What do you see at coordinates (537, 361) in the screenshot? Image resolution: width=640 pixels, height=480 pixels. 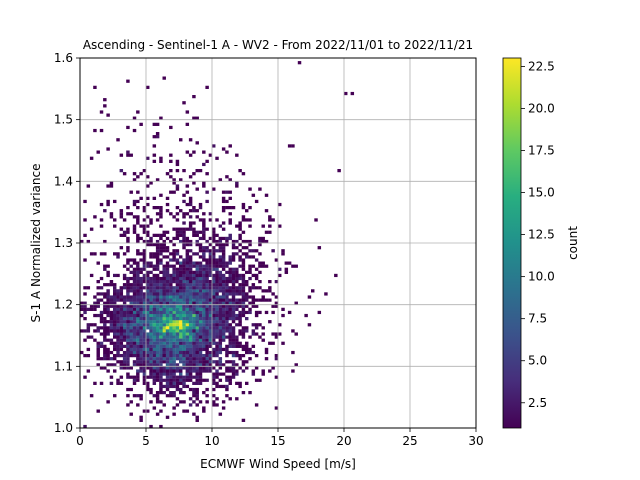 I see `colorbar-tick-label: 5.0` at bounding box center [537, 361].